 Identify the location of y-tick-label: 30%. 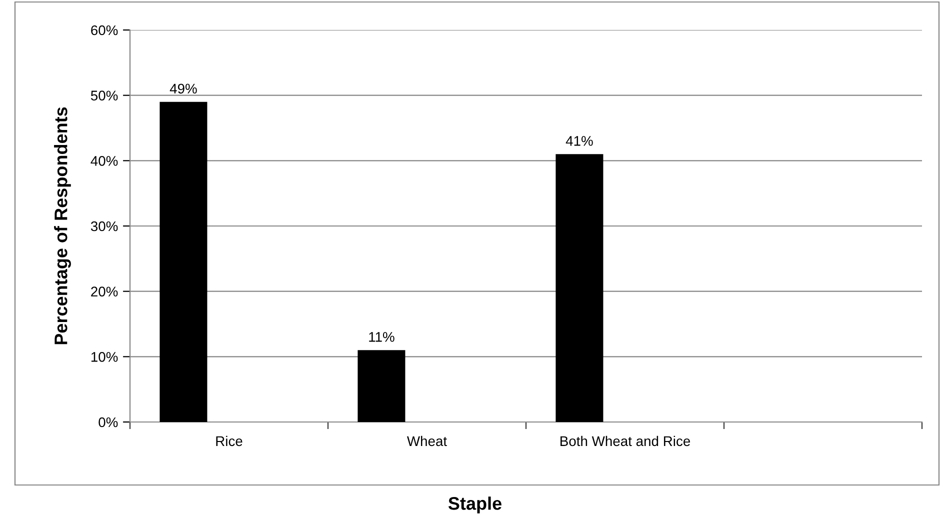
(104, 226).